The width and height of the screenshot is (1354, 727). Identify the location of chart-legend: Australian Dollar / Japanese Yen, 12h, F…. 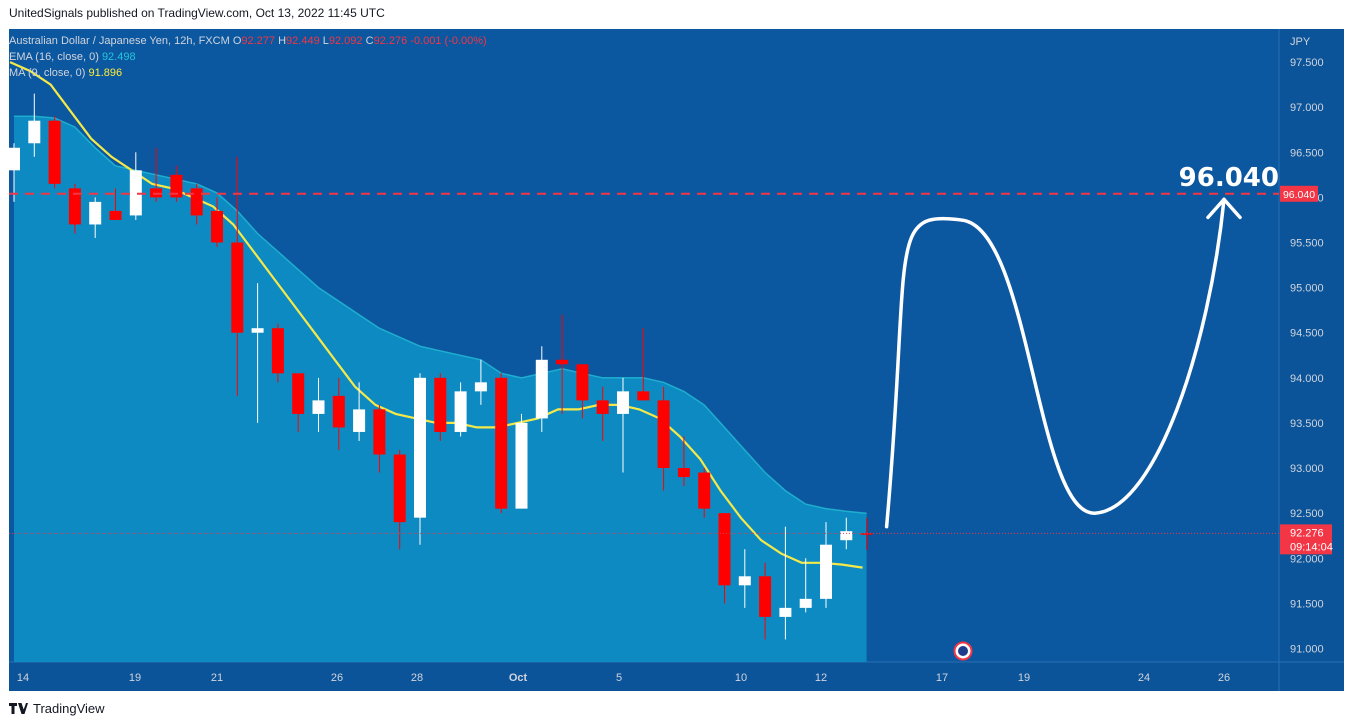
(248, 57).